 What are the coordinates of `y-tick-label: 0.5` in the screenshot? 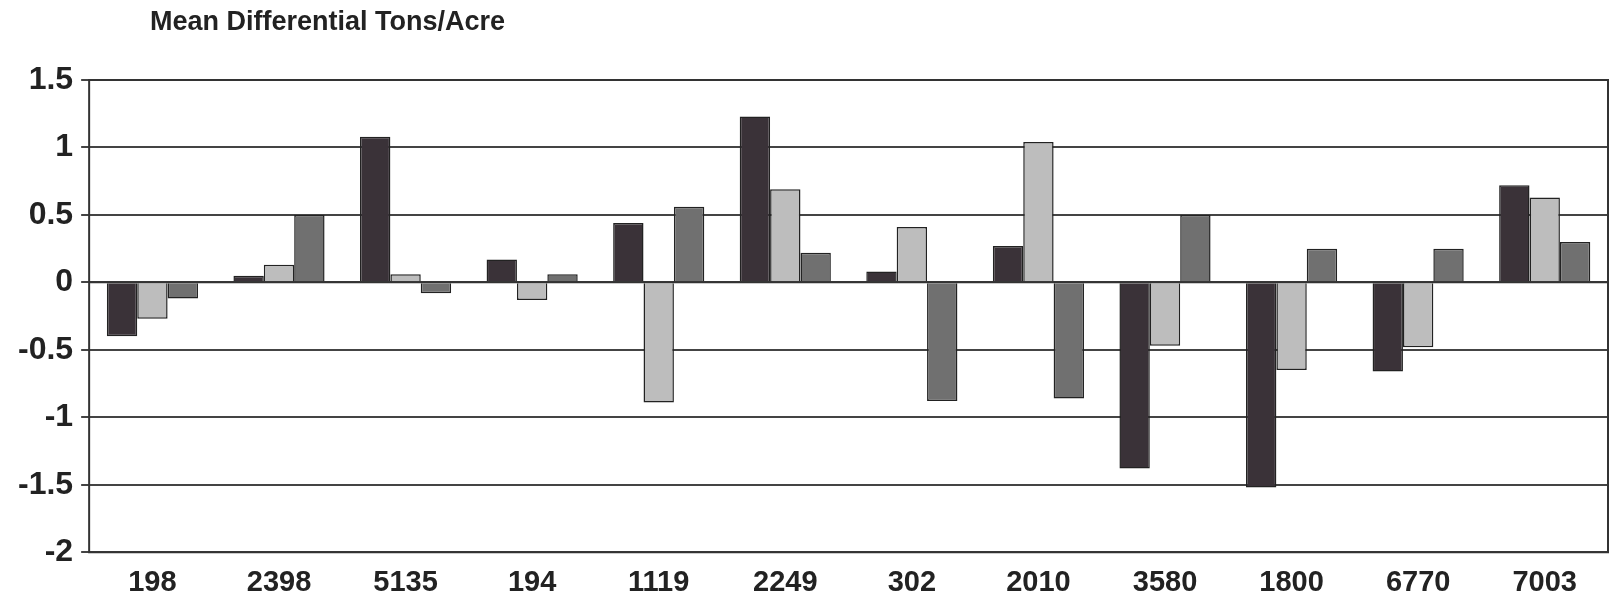 It's located at (51, 212).